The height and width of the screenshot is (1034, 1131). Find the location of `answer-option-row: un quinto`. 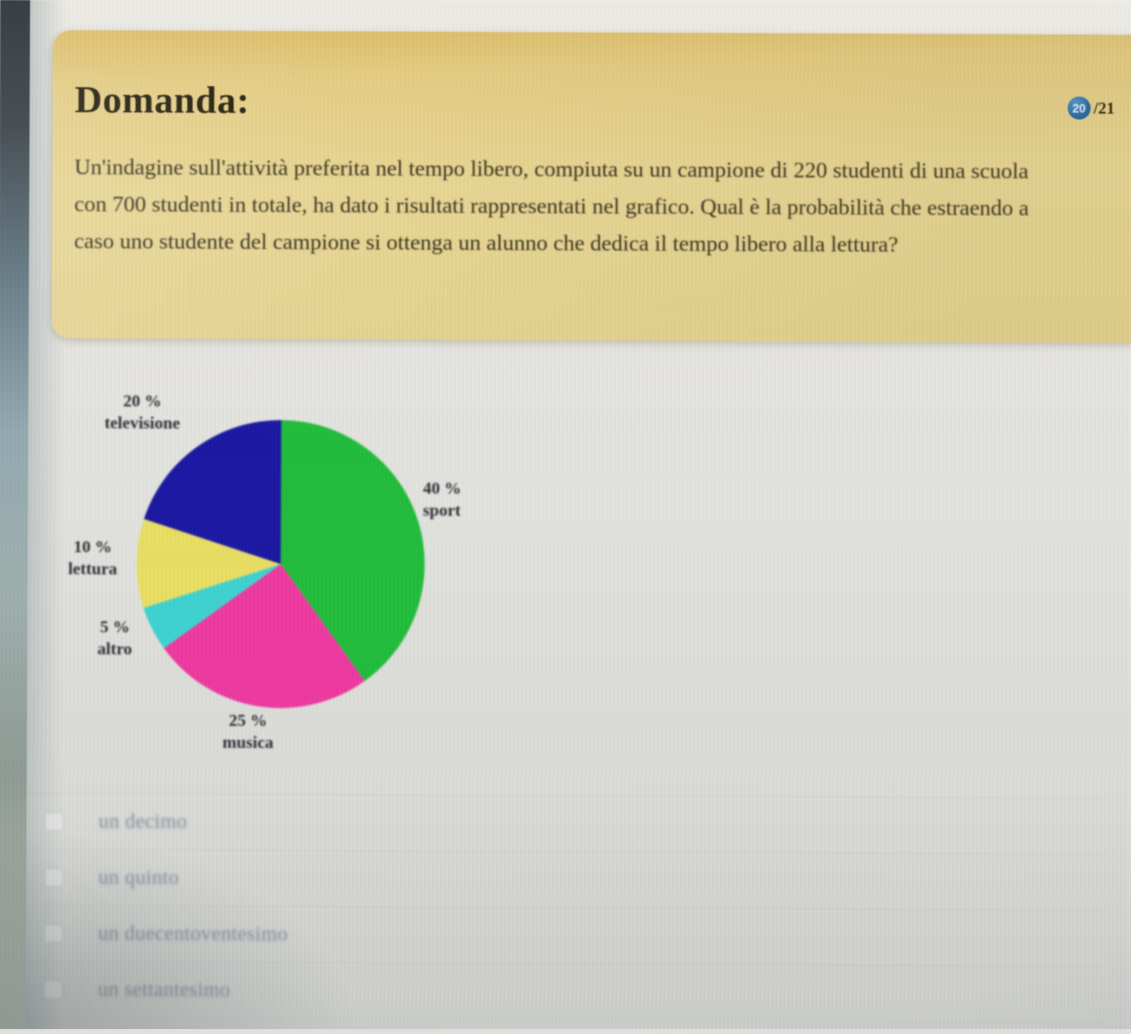

answer-option-row: un quinto is located at coordinates (564, 879).